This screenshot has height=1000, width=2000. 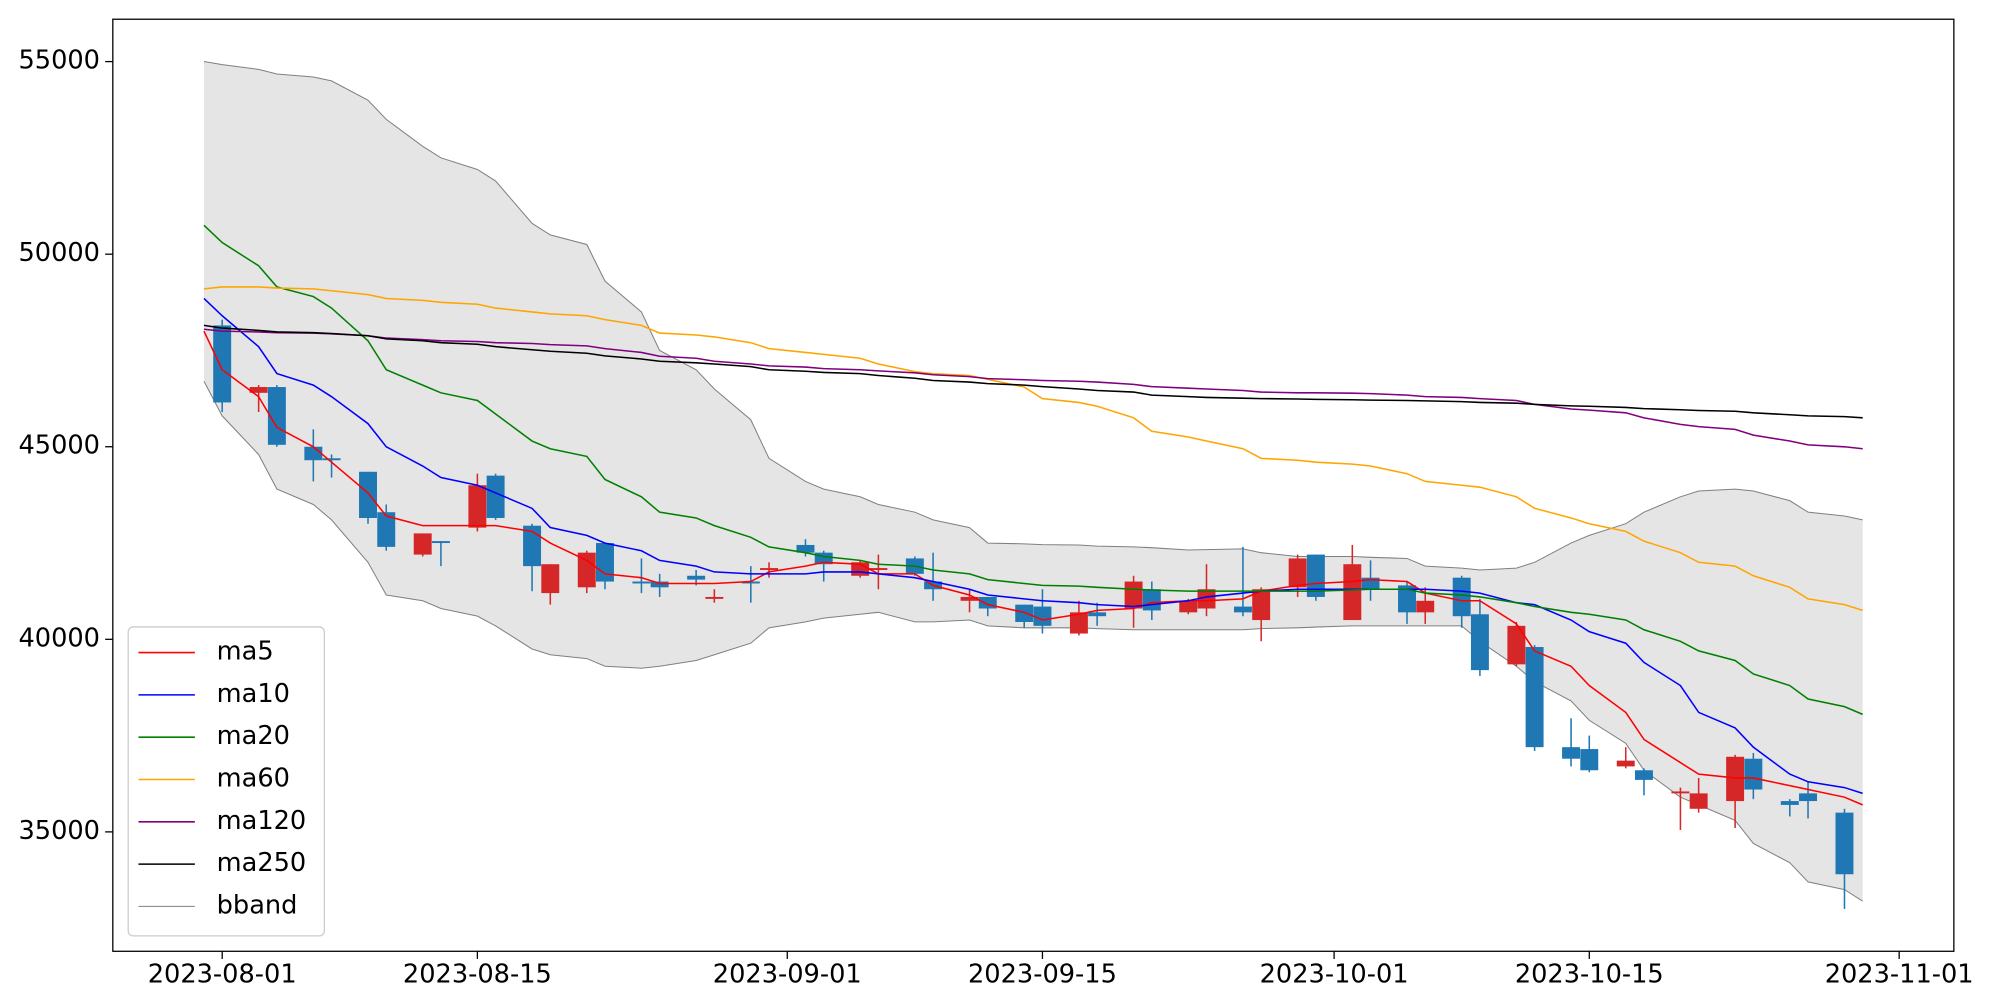 What do you see at coordinates (262, 821) in the screenshot?
I see `legend-label: ma120` at bounding box center [262, 821].